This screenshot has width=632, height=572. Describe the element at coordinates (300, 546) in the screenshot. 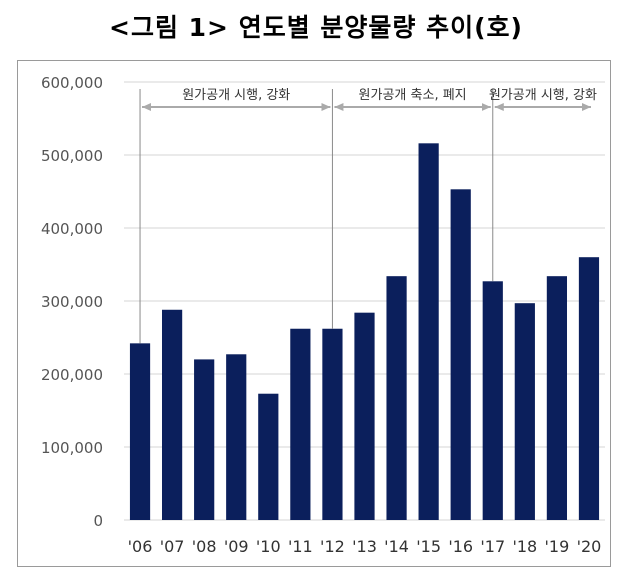

I see `x-tick-label: '11` at that location.